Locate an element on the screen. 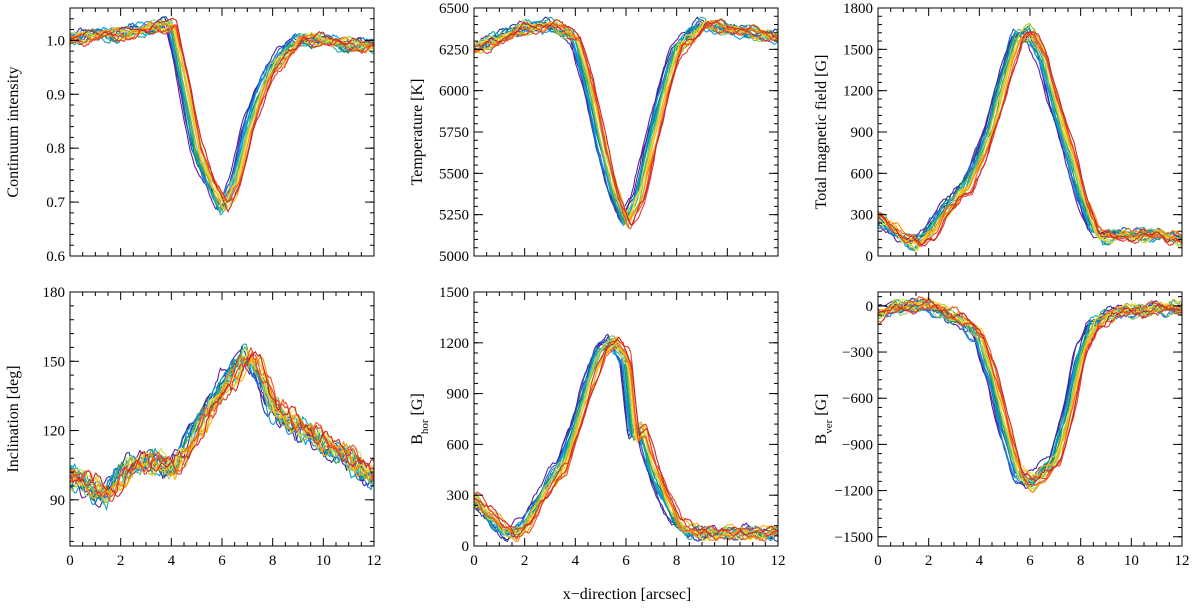 This screenshot has height=608, width=1200. x-axis-label: x−direction [arcsec] is located at coordinates (627, 594).